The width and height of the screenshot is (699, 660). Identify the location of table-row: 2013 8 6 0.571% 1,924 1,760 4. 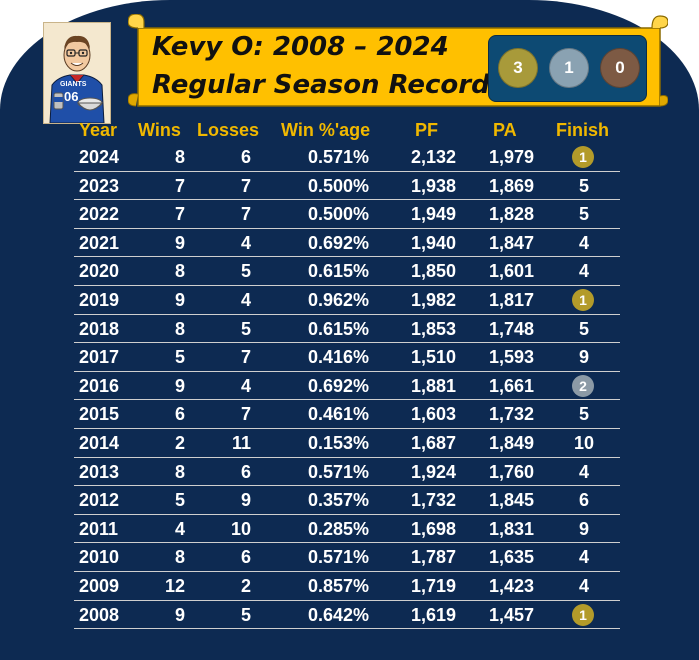
(347, 472).